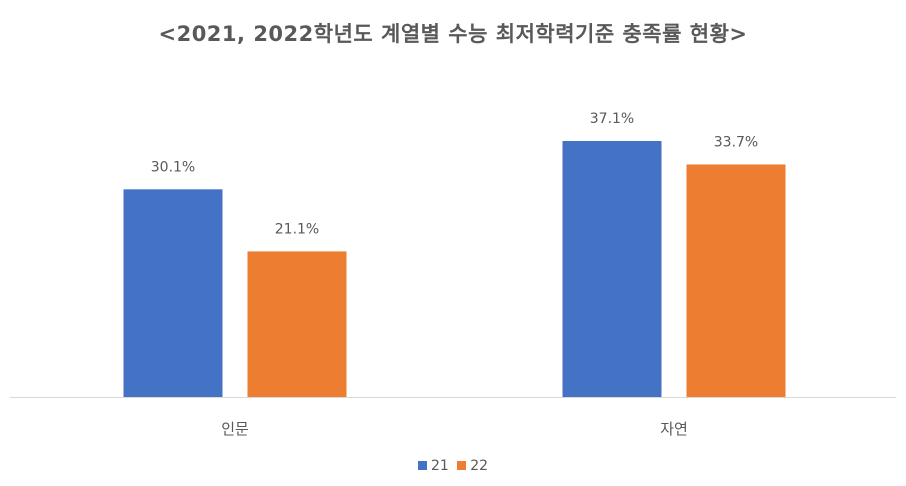 The height and width of the screenshot is (486, 906). Describe the element at coordinates (297, 324) in the screenshot. I see `bar-22-인문` at that location.